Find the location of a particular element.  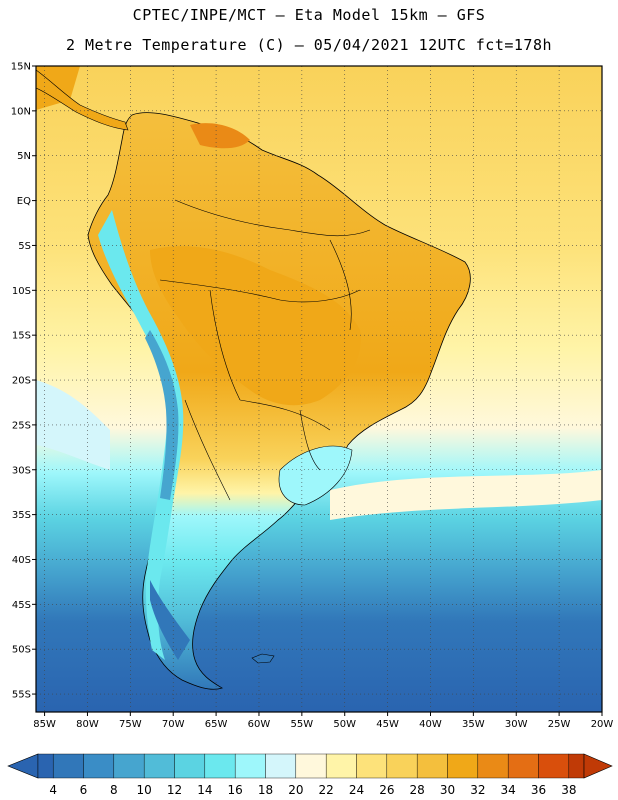

uruguay-cool is located at coordinates (315, 475).